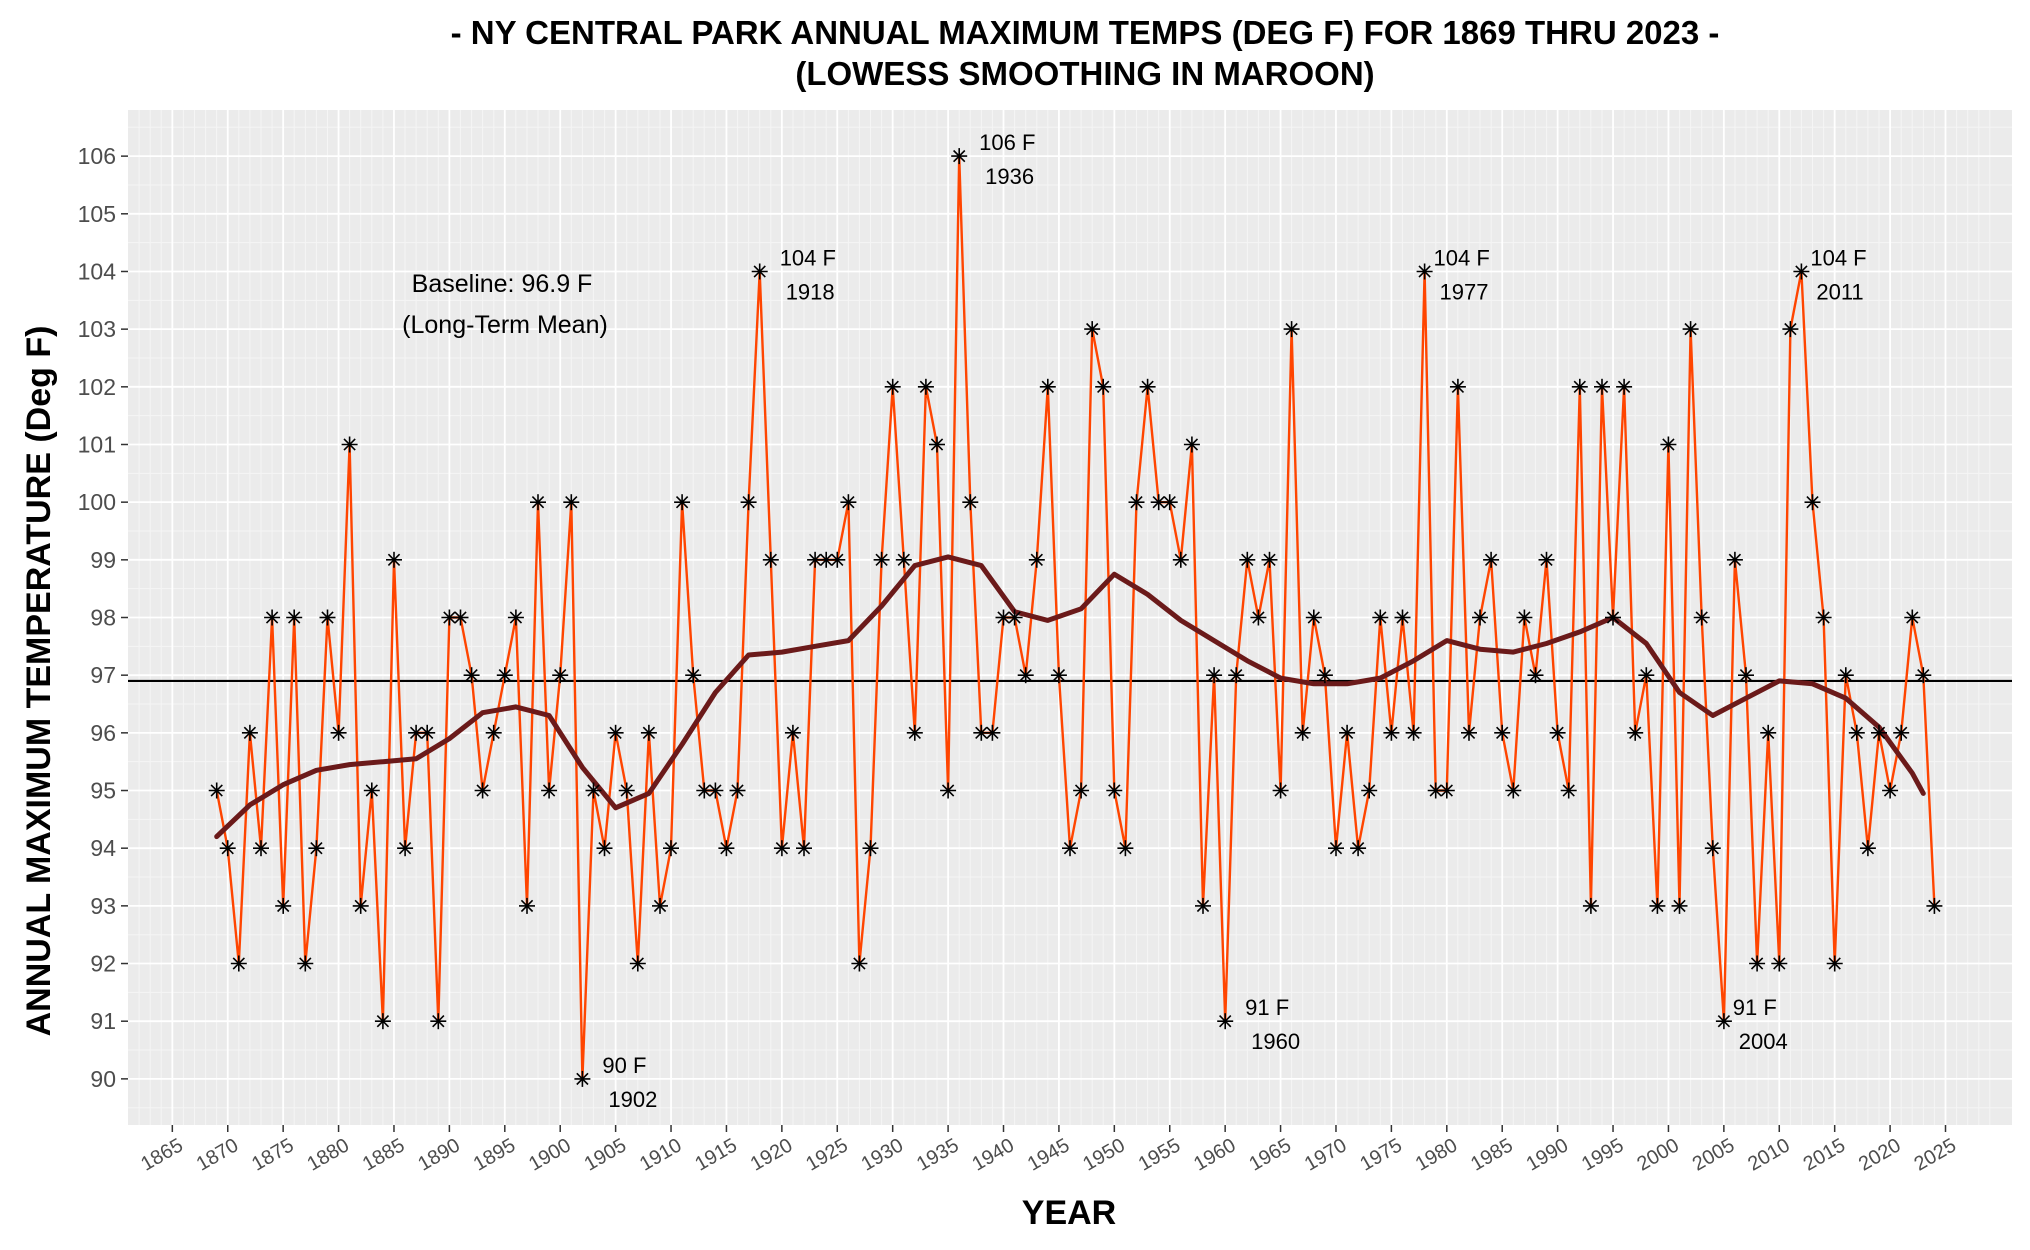 This screenshot has height=1250, width=2030. What do you see at coordinates (1880, 1154) in the screenshot?
I see `x-tick-label: 2020` at bounding box center [1880, 1154].